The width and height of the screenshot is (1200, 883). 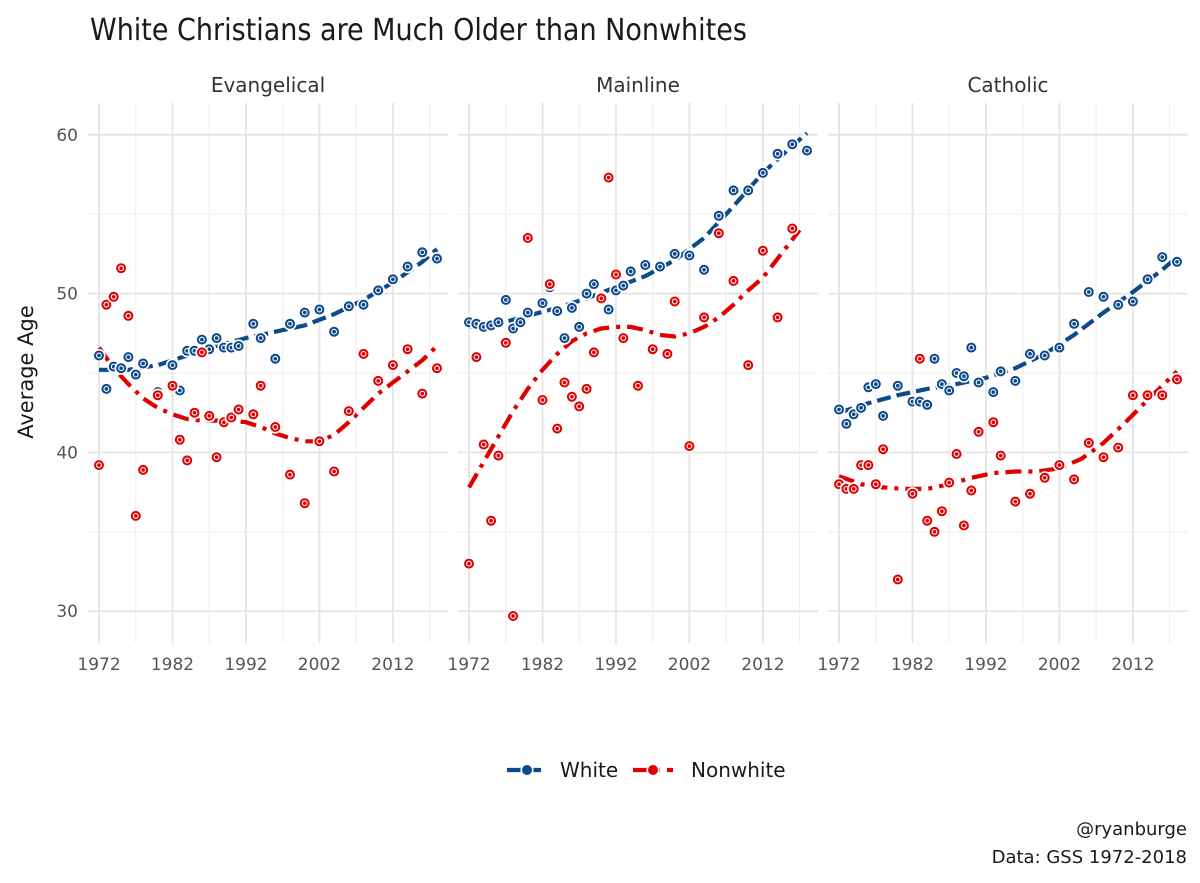 What do you see at coordinates (319, 665) in the screenshot?
I see `x-tick-label: 2002` at bounding box center [319, 665].